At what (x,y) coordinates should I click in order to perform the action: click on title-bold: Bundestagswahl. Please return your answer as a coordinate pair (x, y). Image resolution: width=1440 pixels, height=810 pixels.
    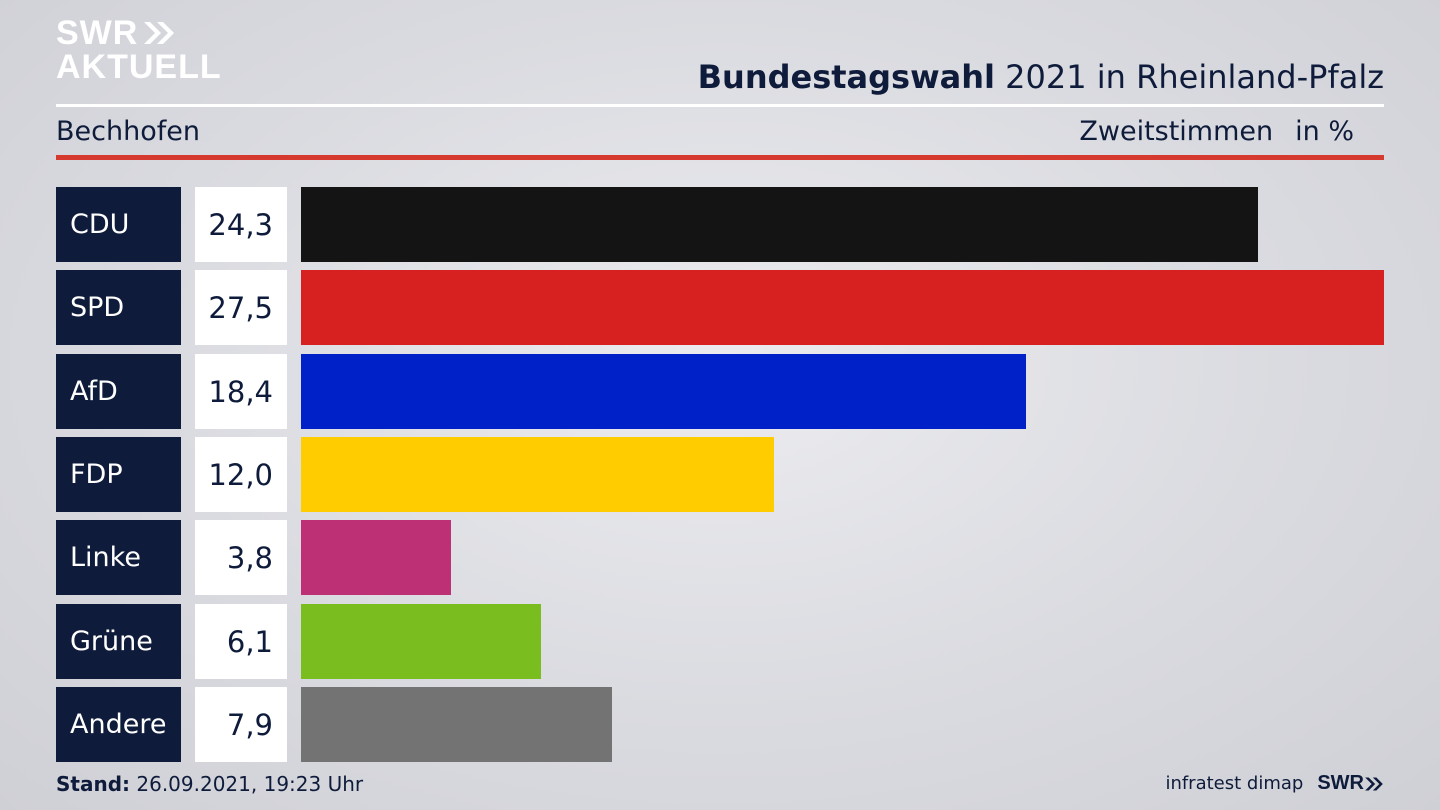
    Looking at the image, I should click on (846, 77).